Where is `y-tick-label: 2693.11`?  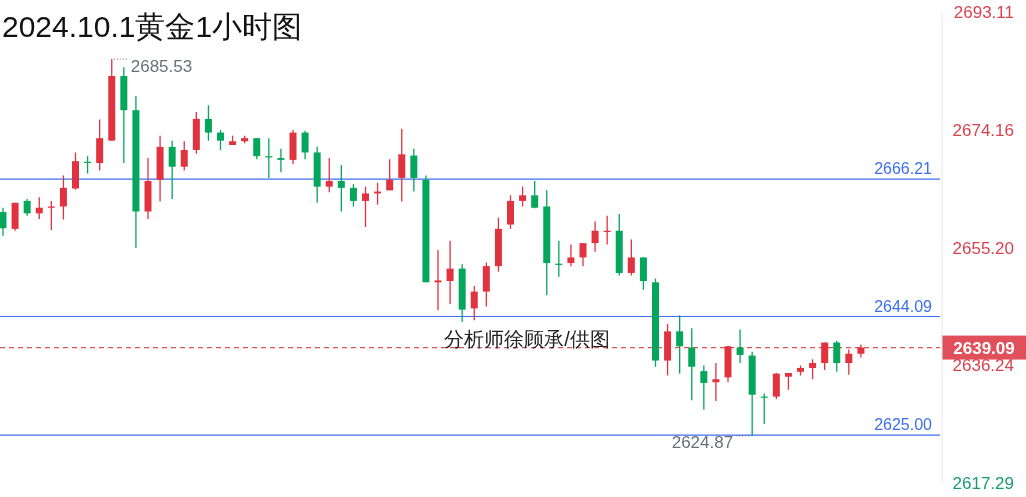
y-tick-label: 2693.11 is located at coordinates (983, 12).